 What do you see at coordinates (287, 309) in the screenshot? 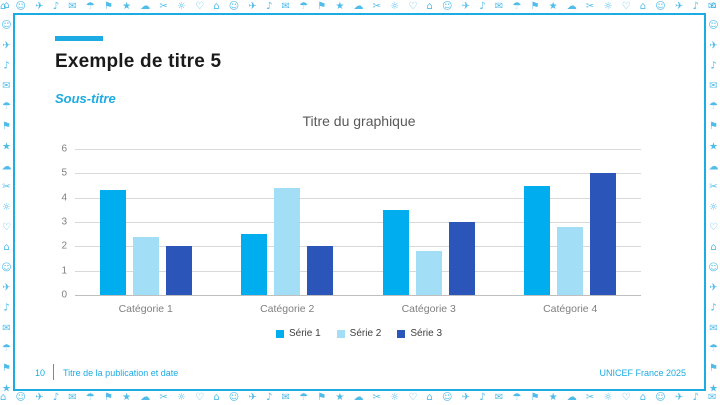
I see `category-label: Catégorie 2` at bounding box center [287, 309].